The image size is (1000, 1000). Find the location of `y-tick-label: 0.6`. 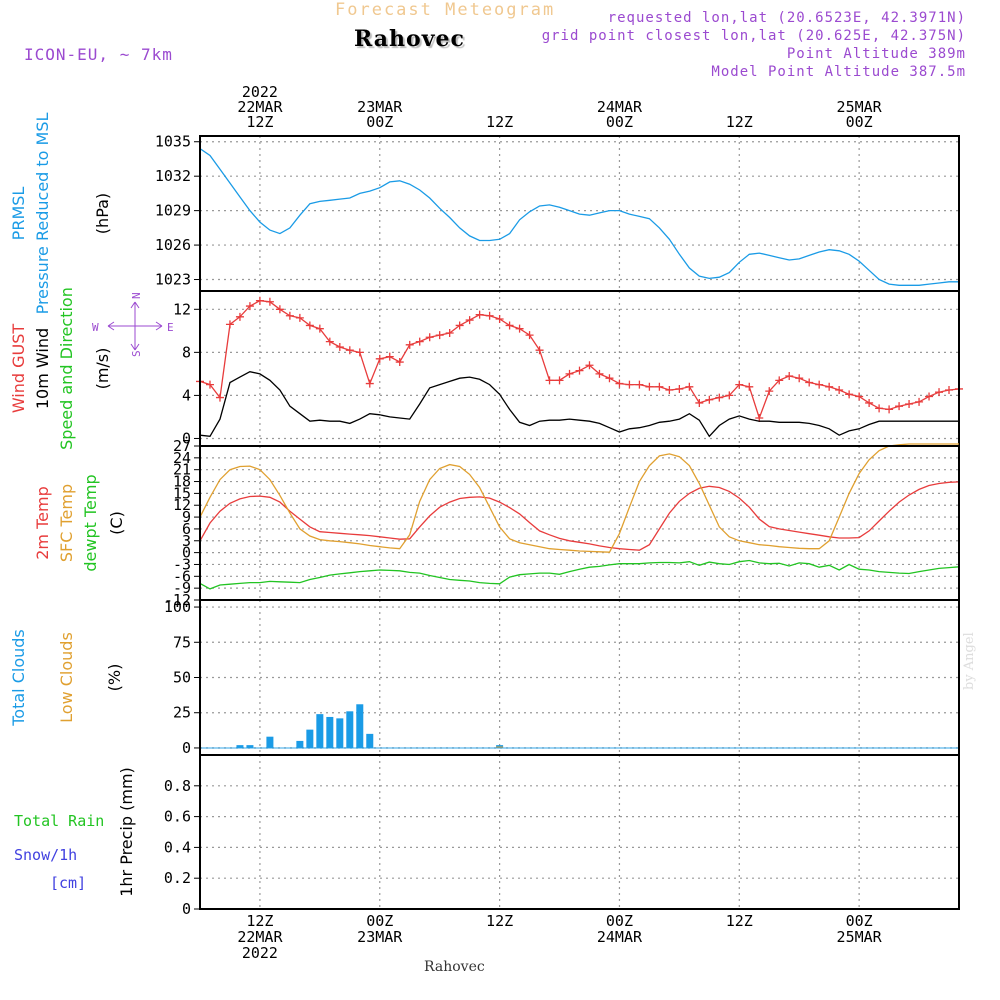

y-tick-label: 0.6 is located at coordinates (177, 817).